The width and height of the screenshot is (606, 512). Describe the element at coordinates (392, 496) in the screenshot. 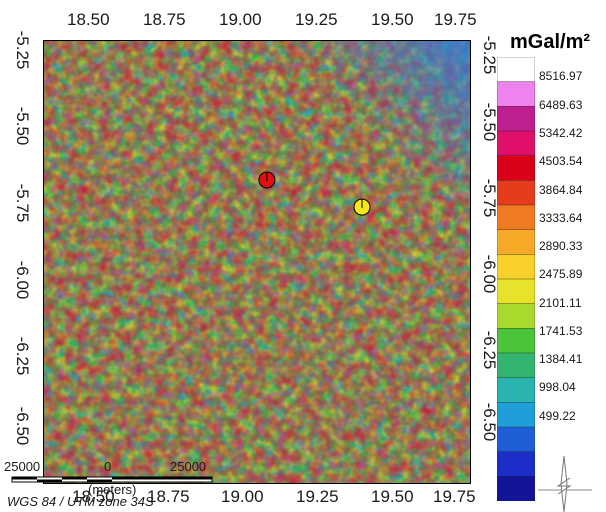

I see `bottom-lon-label: 19.50` at that location.